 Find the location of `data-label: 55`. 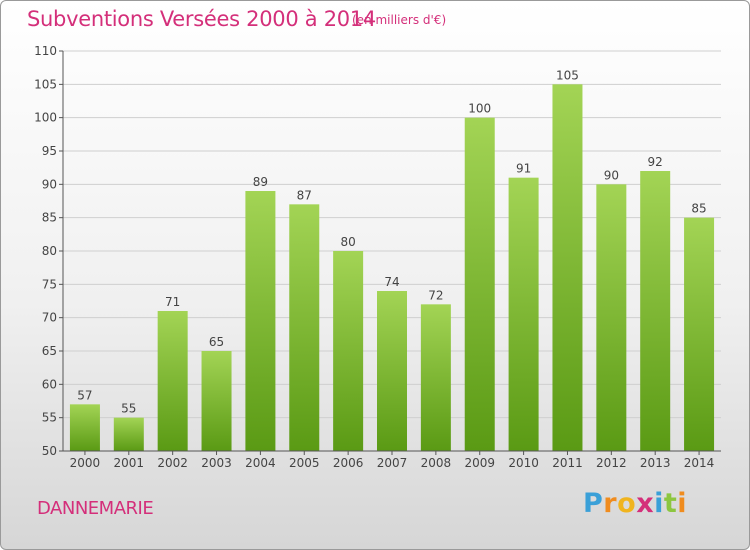

data-label: 55 is located at coordinates (128, 409).